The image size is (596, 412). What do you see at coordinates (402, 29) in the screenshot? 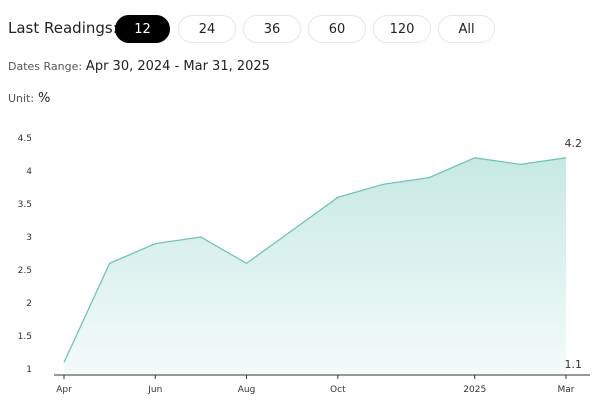
I see `readings-120-button: 120` at bounding box center [402, 29].